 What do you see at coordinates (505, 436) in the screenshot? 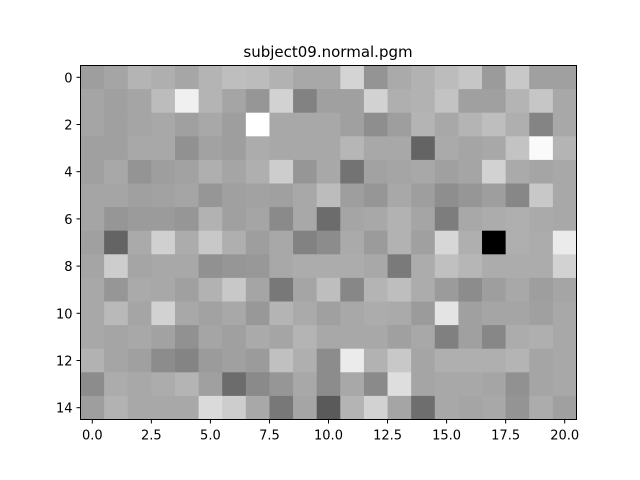
I see `x-tick-label: 17.5` at bounding box center [505, 436].